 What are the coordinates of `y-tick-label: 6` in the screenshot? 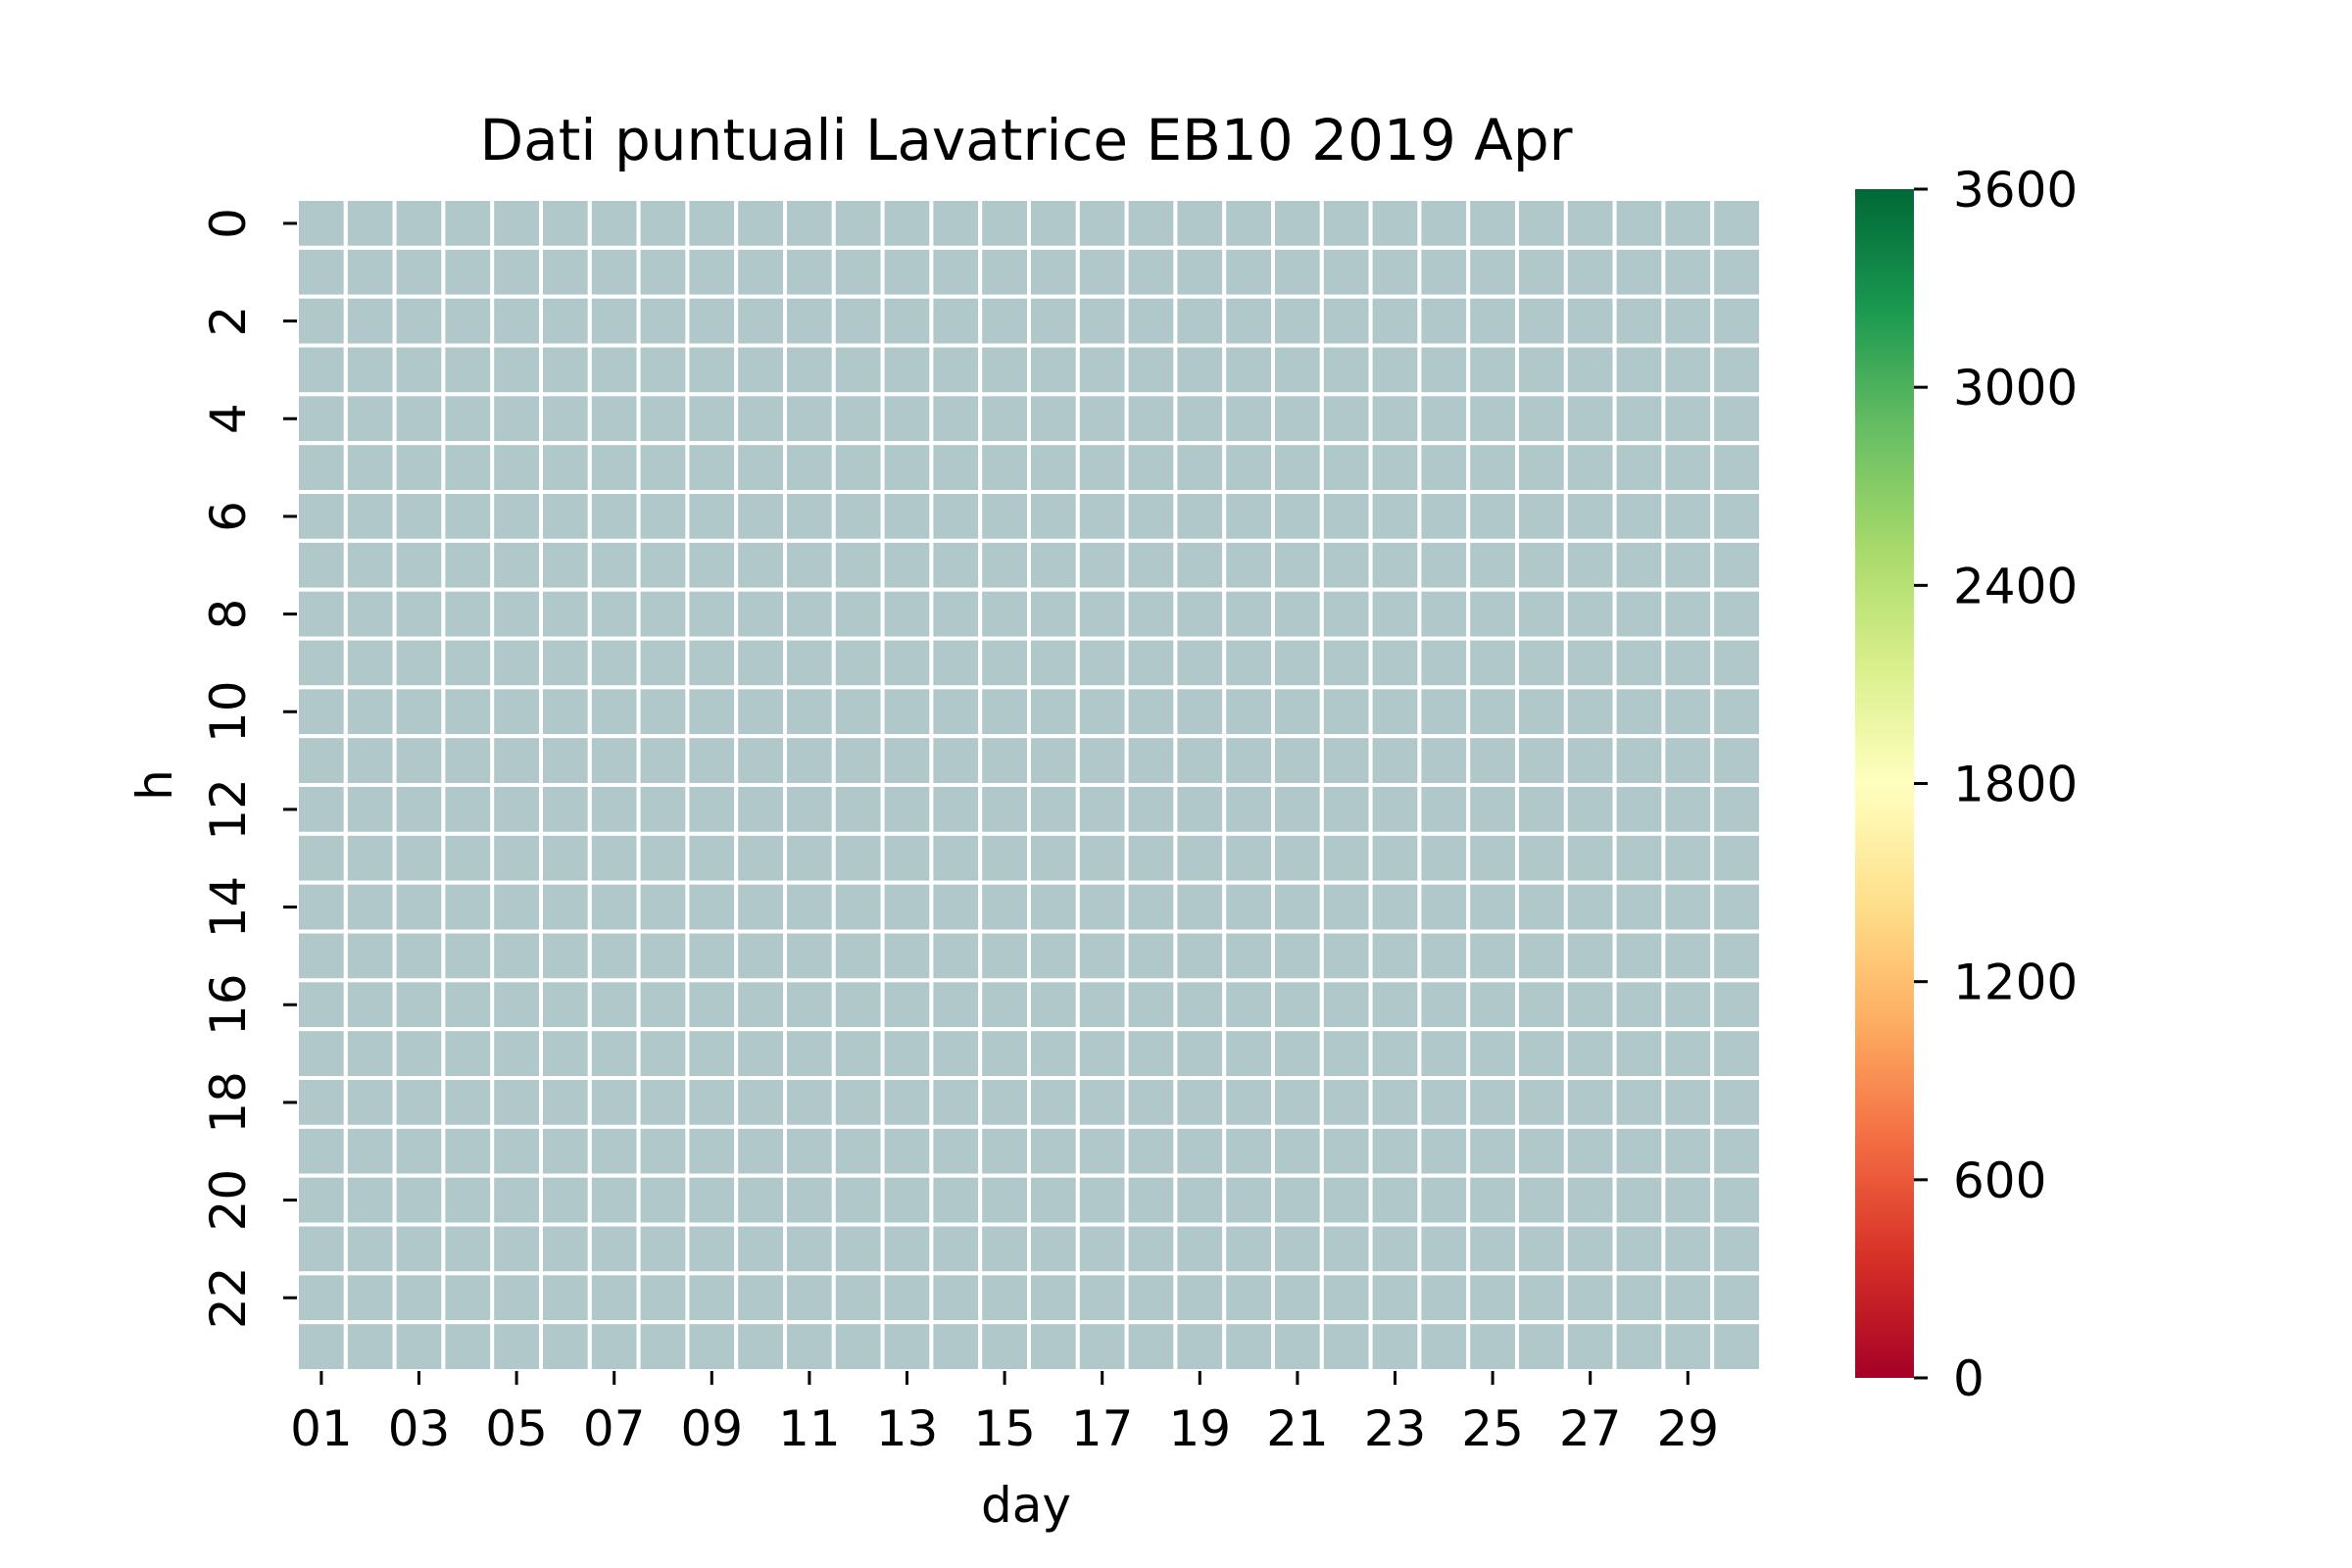 It's located at (228, 516).